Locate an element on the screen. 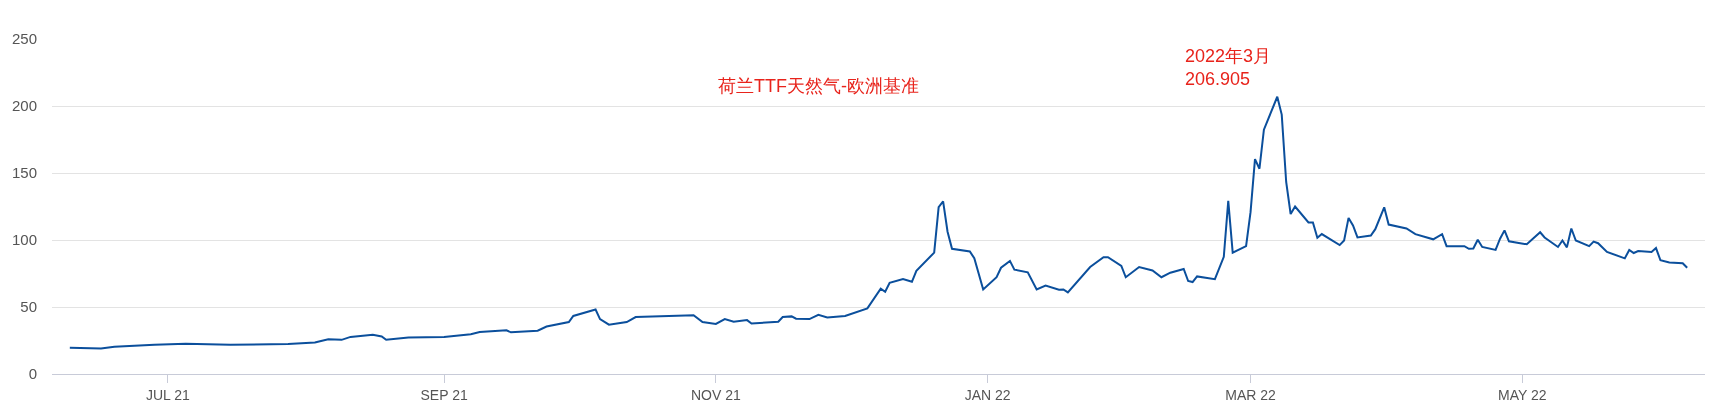 The height and width of the screenshot is (415, 1728). y-tick-label: 100 is located at coordinates (24, 240).